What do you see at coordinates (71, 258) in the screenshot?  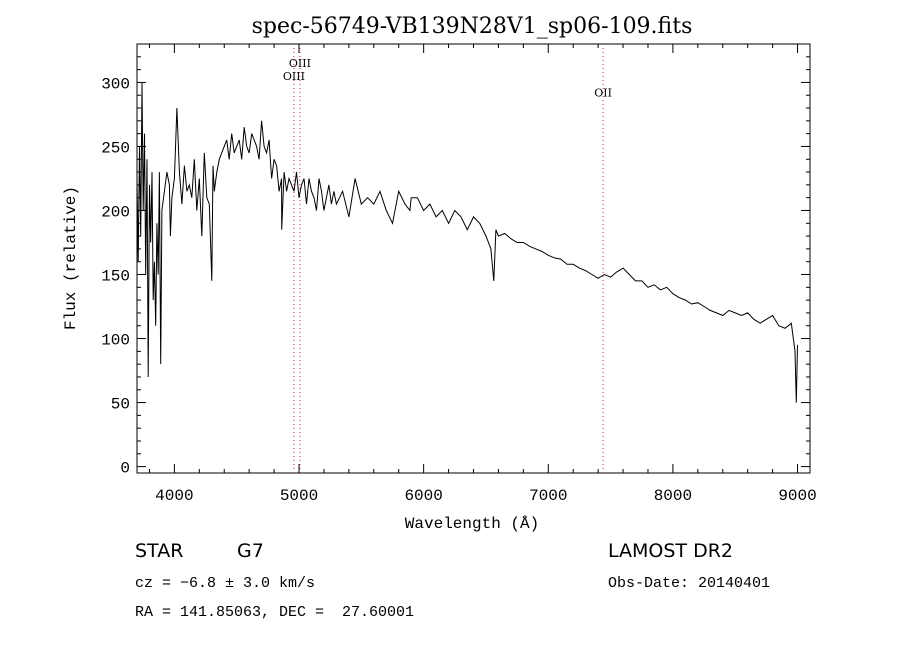 I see `y-axis-label: Flux (relative)` at bounding box center [71, 258].